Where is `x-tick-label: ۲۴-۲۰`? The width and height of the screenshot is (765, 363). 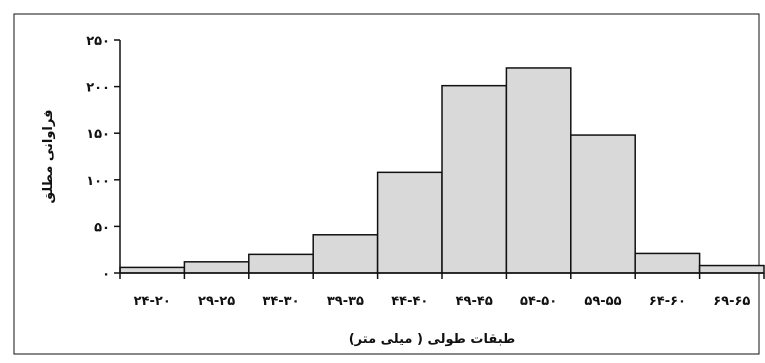 x-tick-label: ۲۴-۲۰ is located at coordinates (152, 301).